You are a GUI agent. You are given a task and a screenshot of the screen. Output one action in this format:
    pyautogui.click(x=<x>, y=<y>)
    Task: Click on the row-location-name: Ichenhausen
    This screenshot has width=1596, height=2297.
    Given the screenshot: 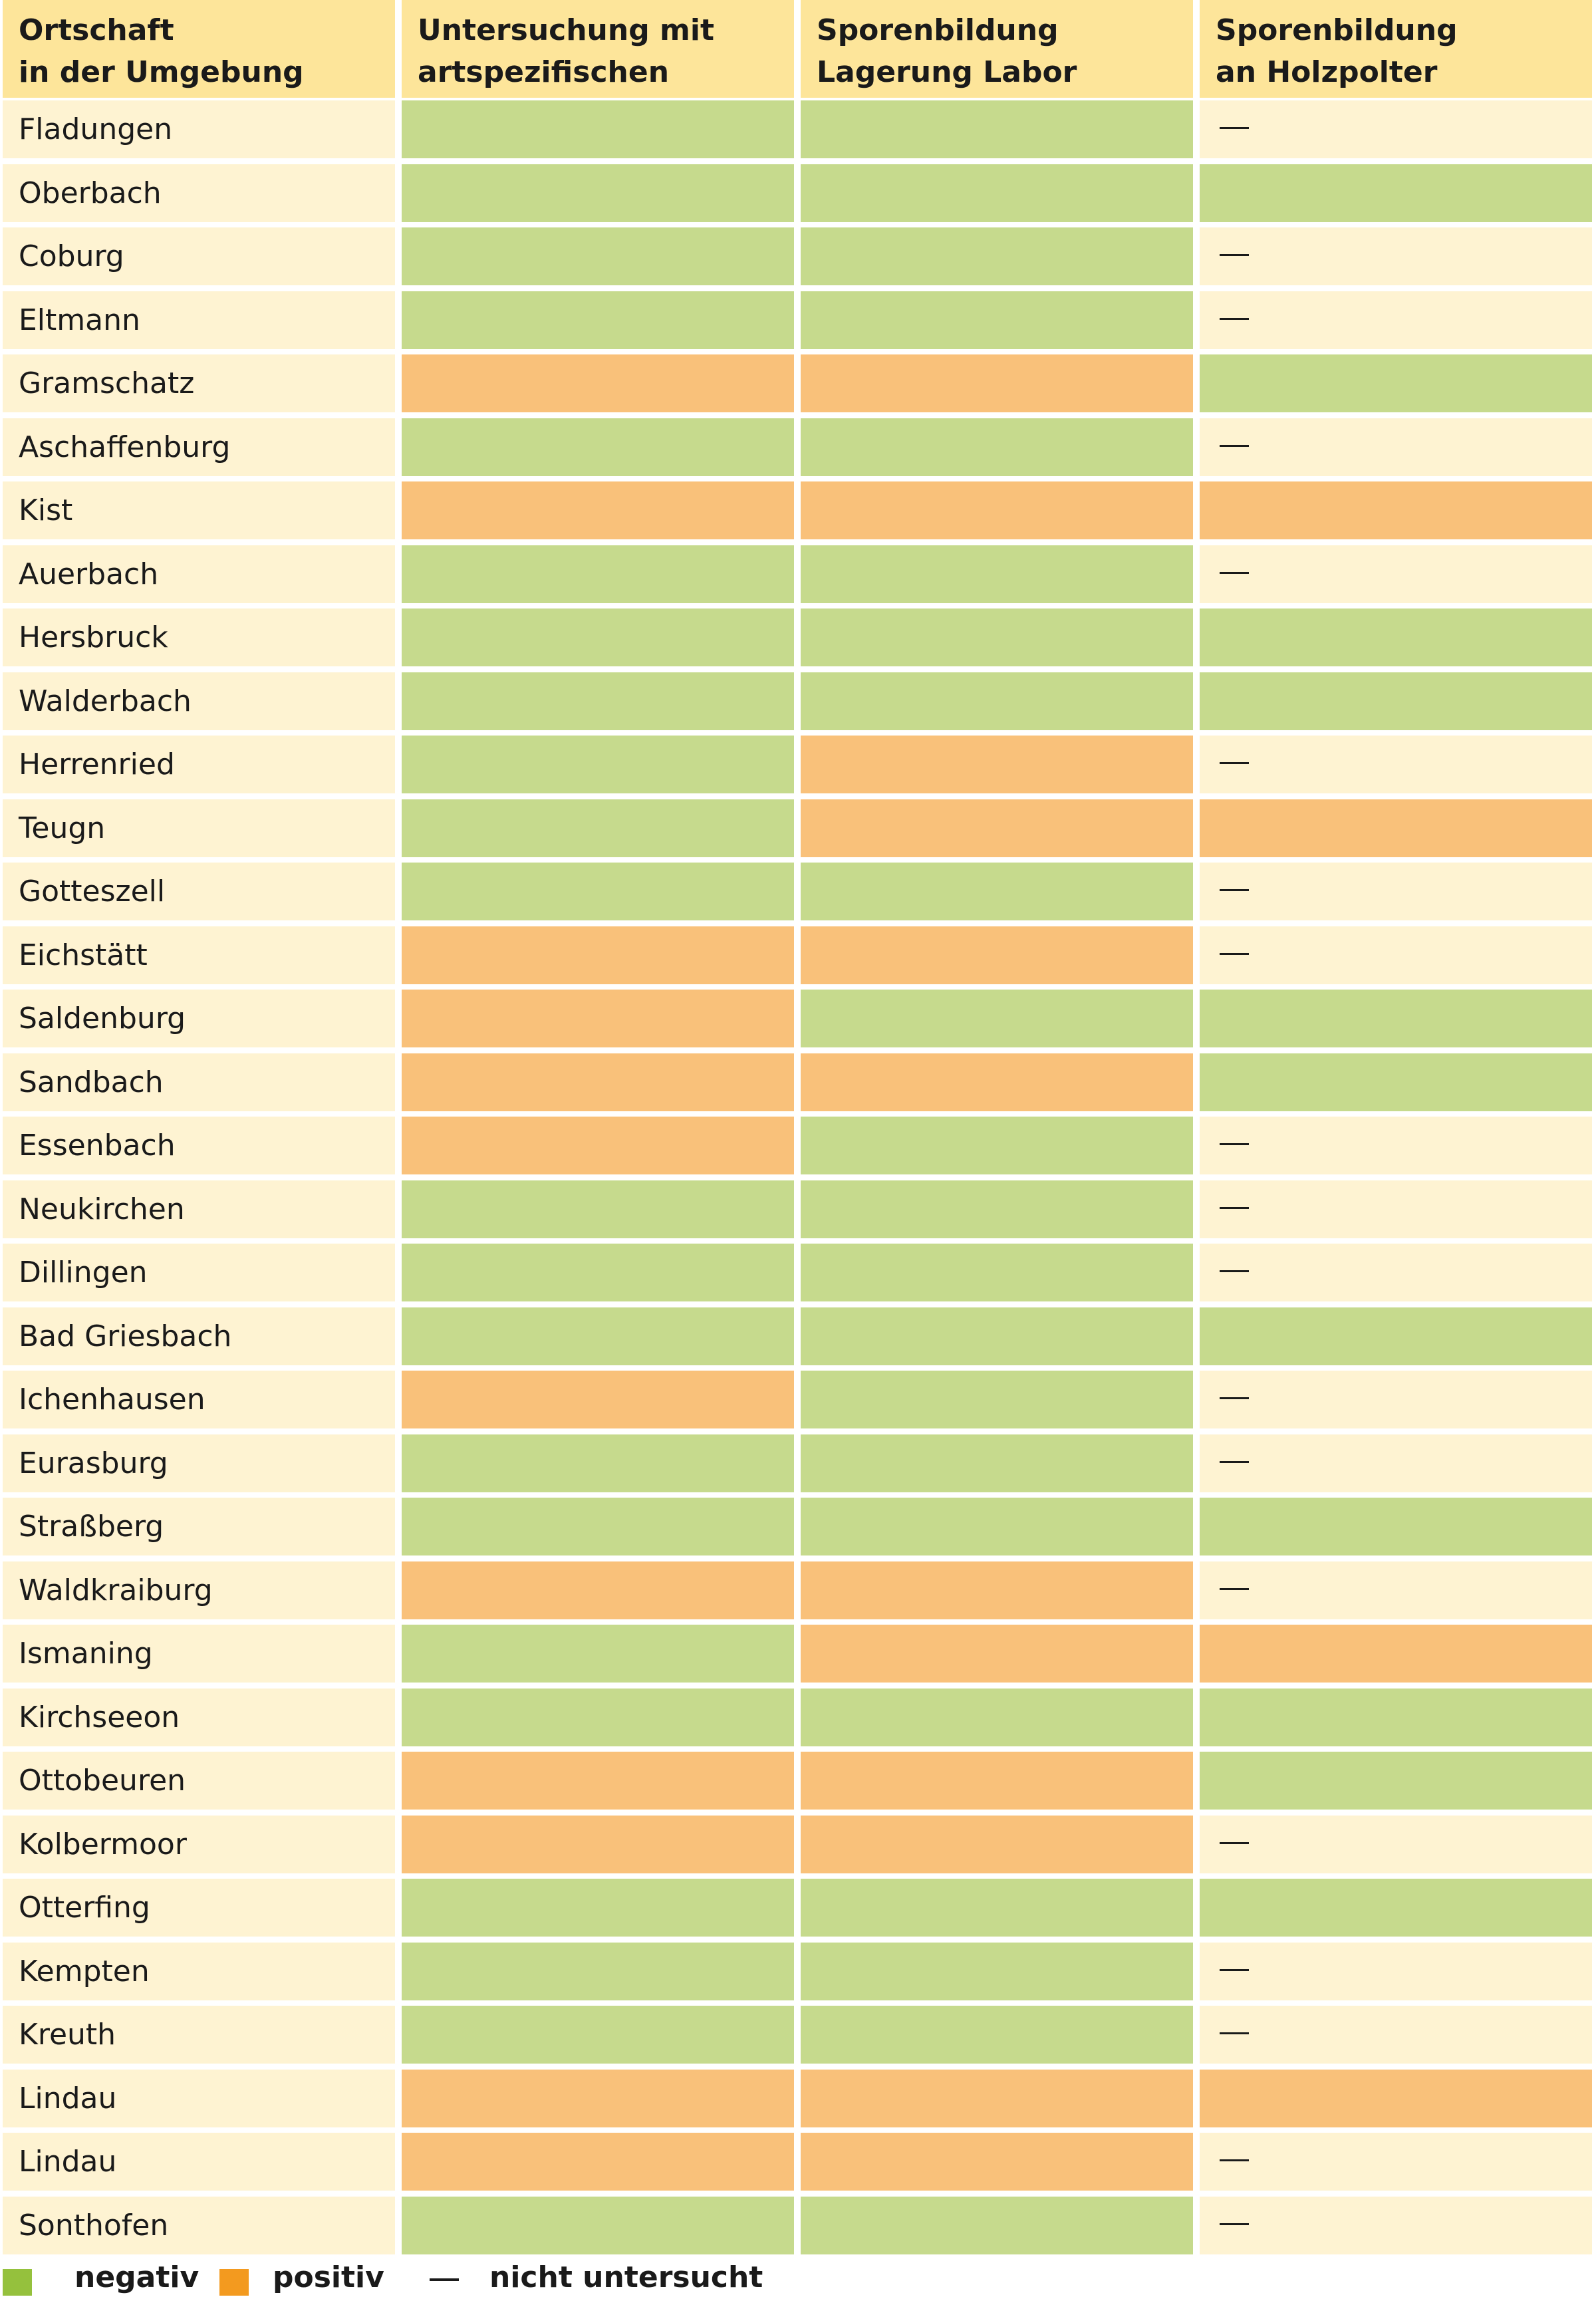 What is the action you would take?
    pyautogui.click(x=199, y=1399)
    